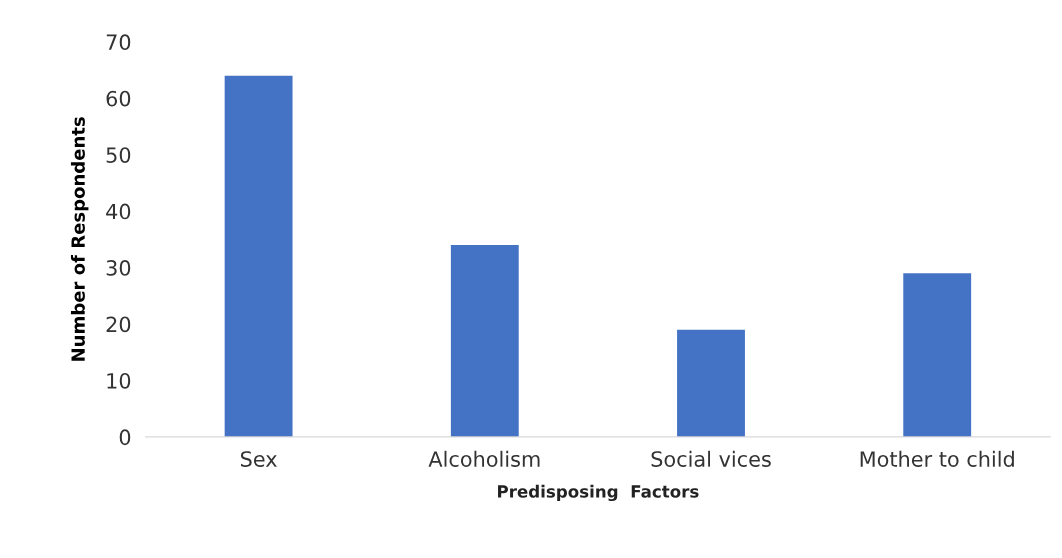  Describe the element at coordinates (258, 459) in the screenshot. I see `x-tick-label: Sex` at that location.